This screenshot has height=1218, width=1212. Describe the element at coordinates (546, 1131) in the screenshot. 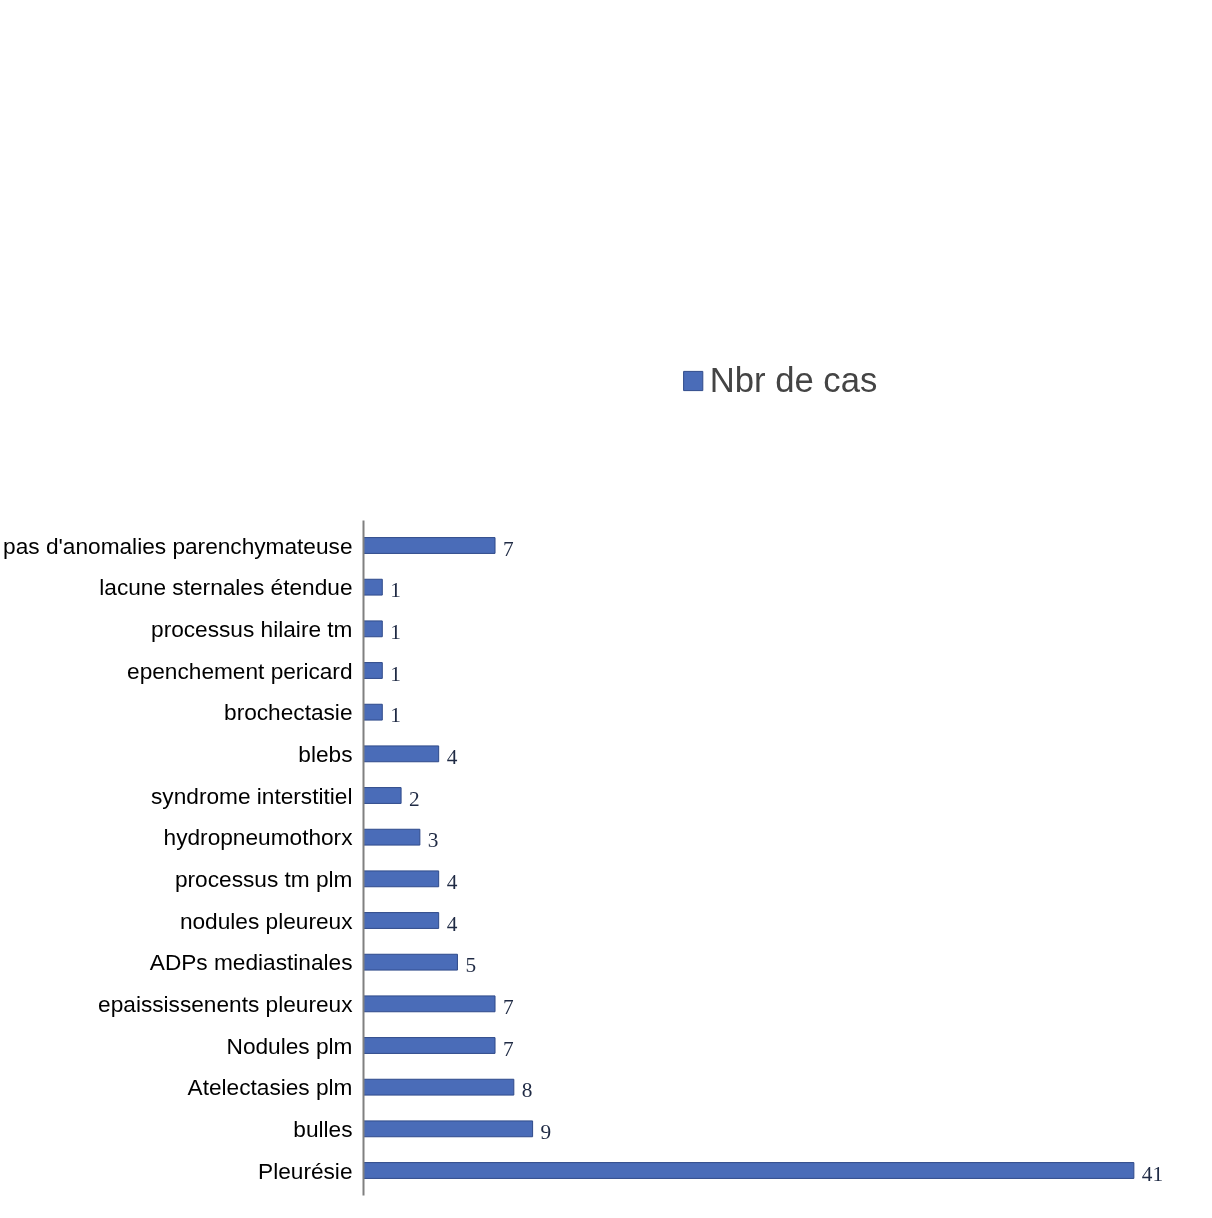

I see `data-label: 9` at that location.